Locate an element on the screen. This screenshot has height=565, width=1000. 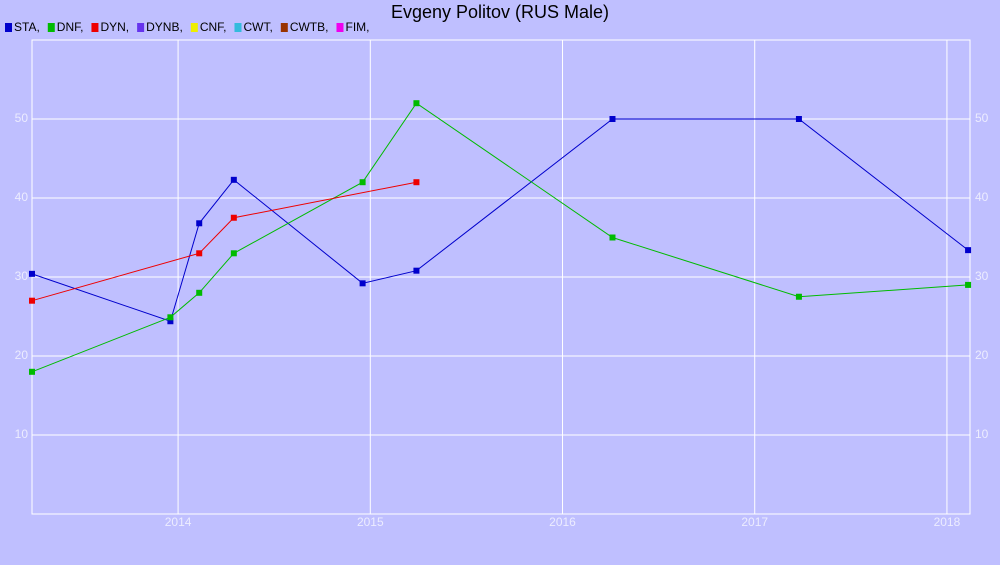
y-tick-label-right: 20 is located at coordinates (982, 355).